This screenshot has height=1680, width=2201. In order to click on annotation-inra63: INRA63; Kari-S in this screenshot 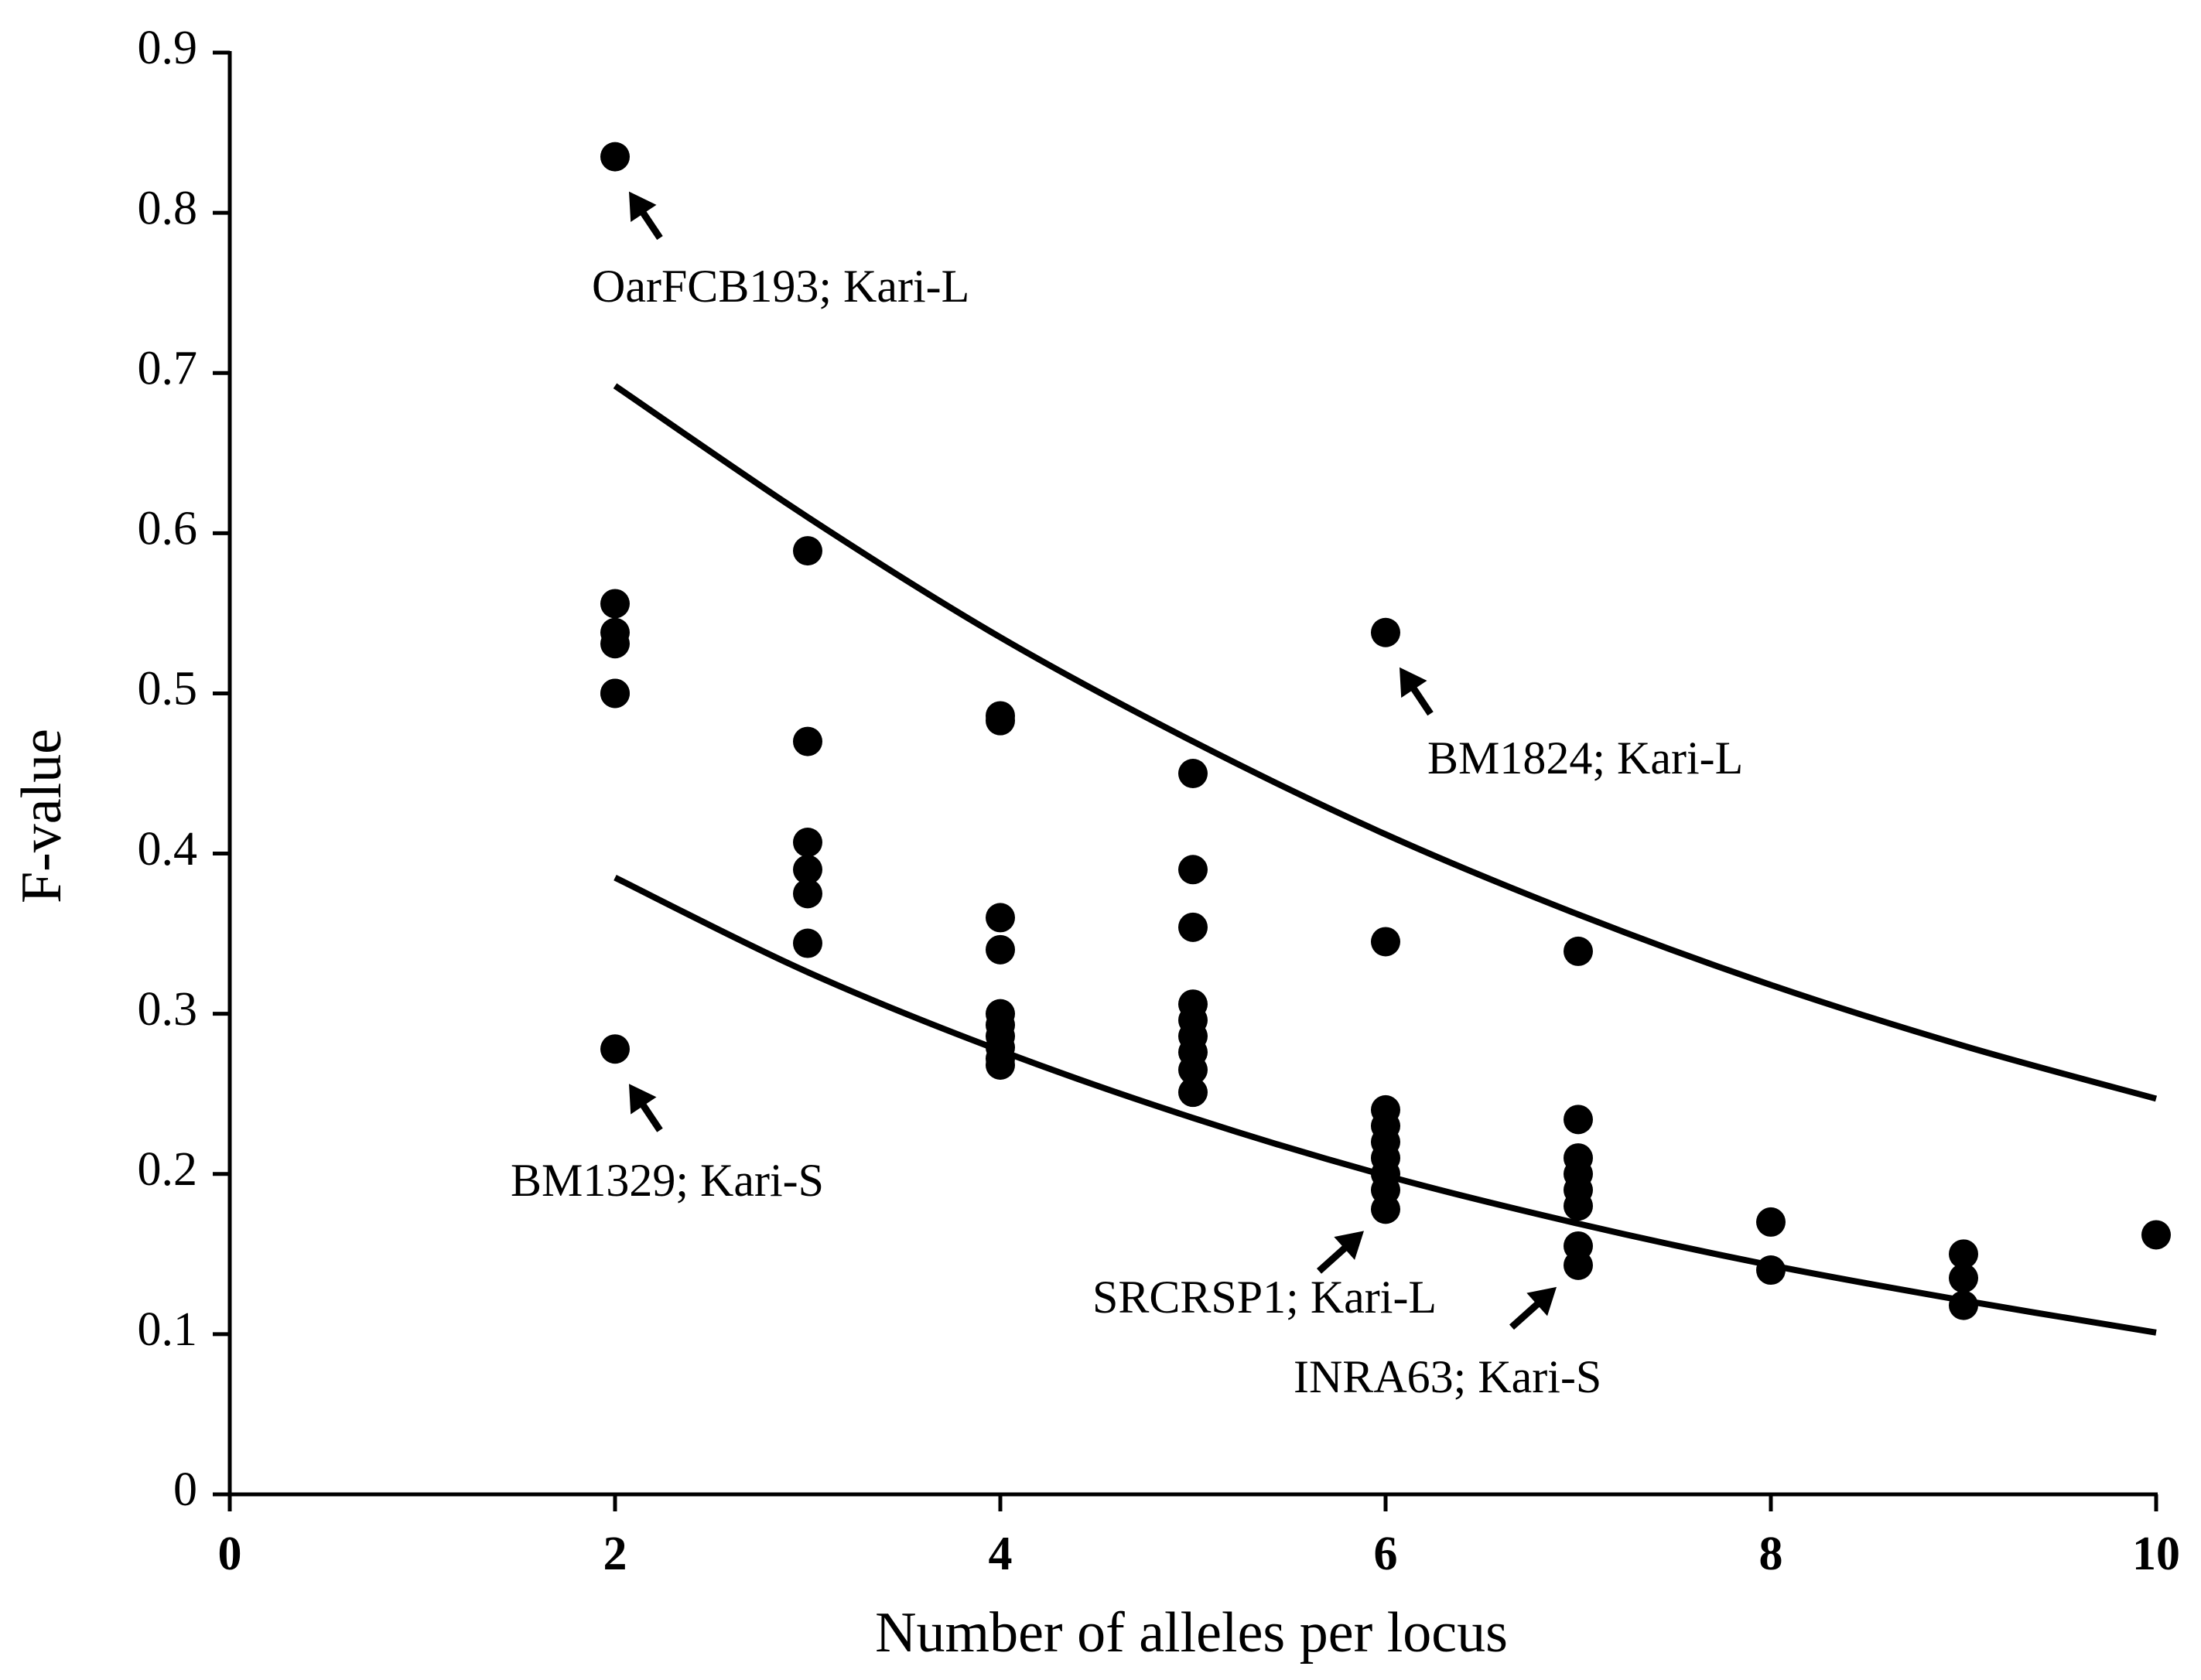, I will do `click(1447, 1377)`.